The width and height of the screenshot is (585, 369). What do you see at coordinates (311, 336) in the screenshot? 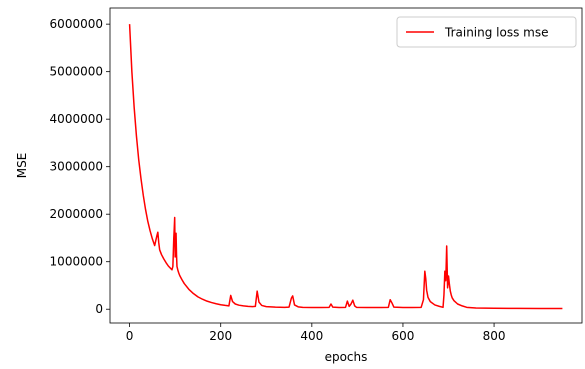
I see `x-tick-label: 400` at bounding box center [311, 336].